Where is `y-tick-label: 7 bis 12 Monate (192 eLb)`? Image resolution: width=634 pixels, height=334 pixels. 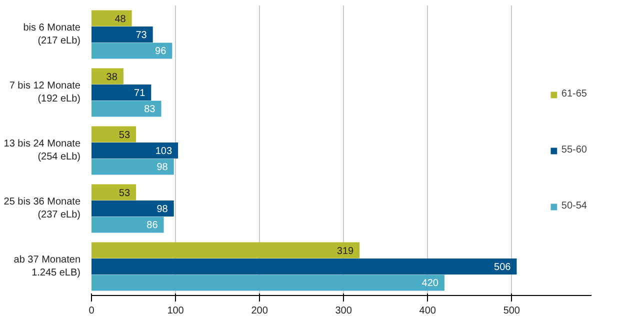
y-tick-label: 7 bis 12 Monate (192 eLb) is located at coordinates (45, 92).